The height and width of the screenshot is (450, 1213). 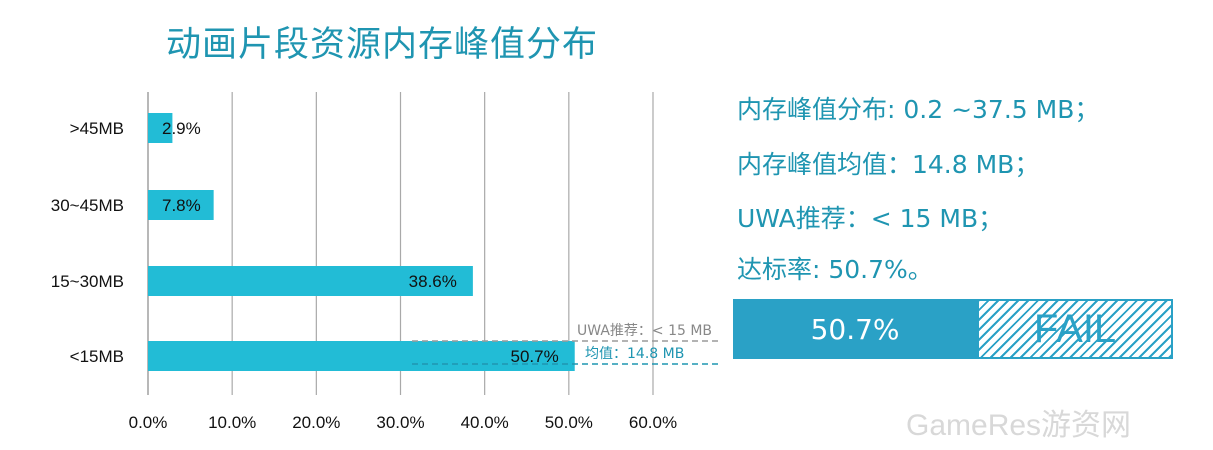 What do you see at coordinates (569, 422) in the screenshot?
I see `x-tick-label: 50.0%` at bounding box center [569, 422].